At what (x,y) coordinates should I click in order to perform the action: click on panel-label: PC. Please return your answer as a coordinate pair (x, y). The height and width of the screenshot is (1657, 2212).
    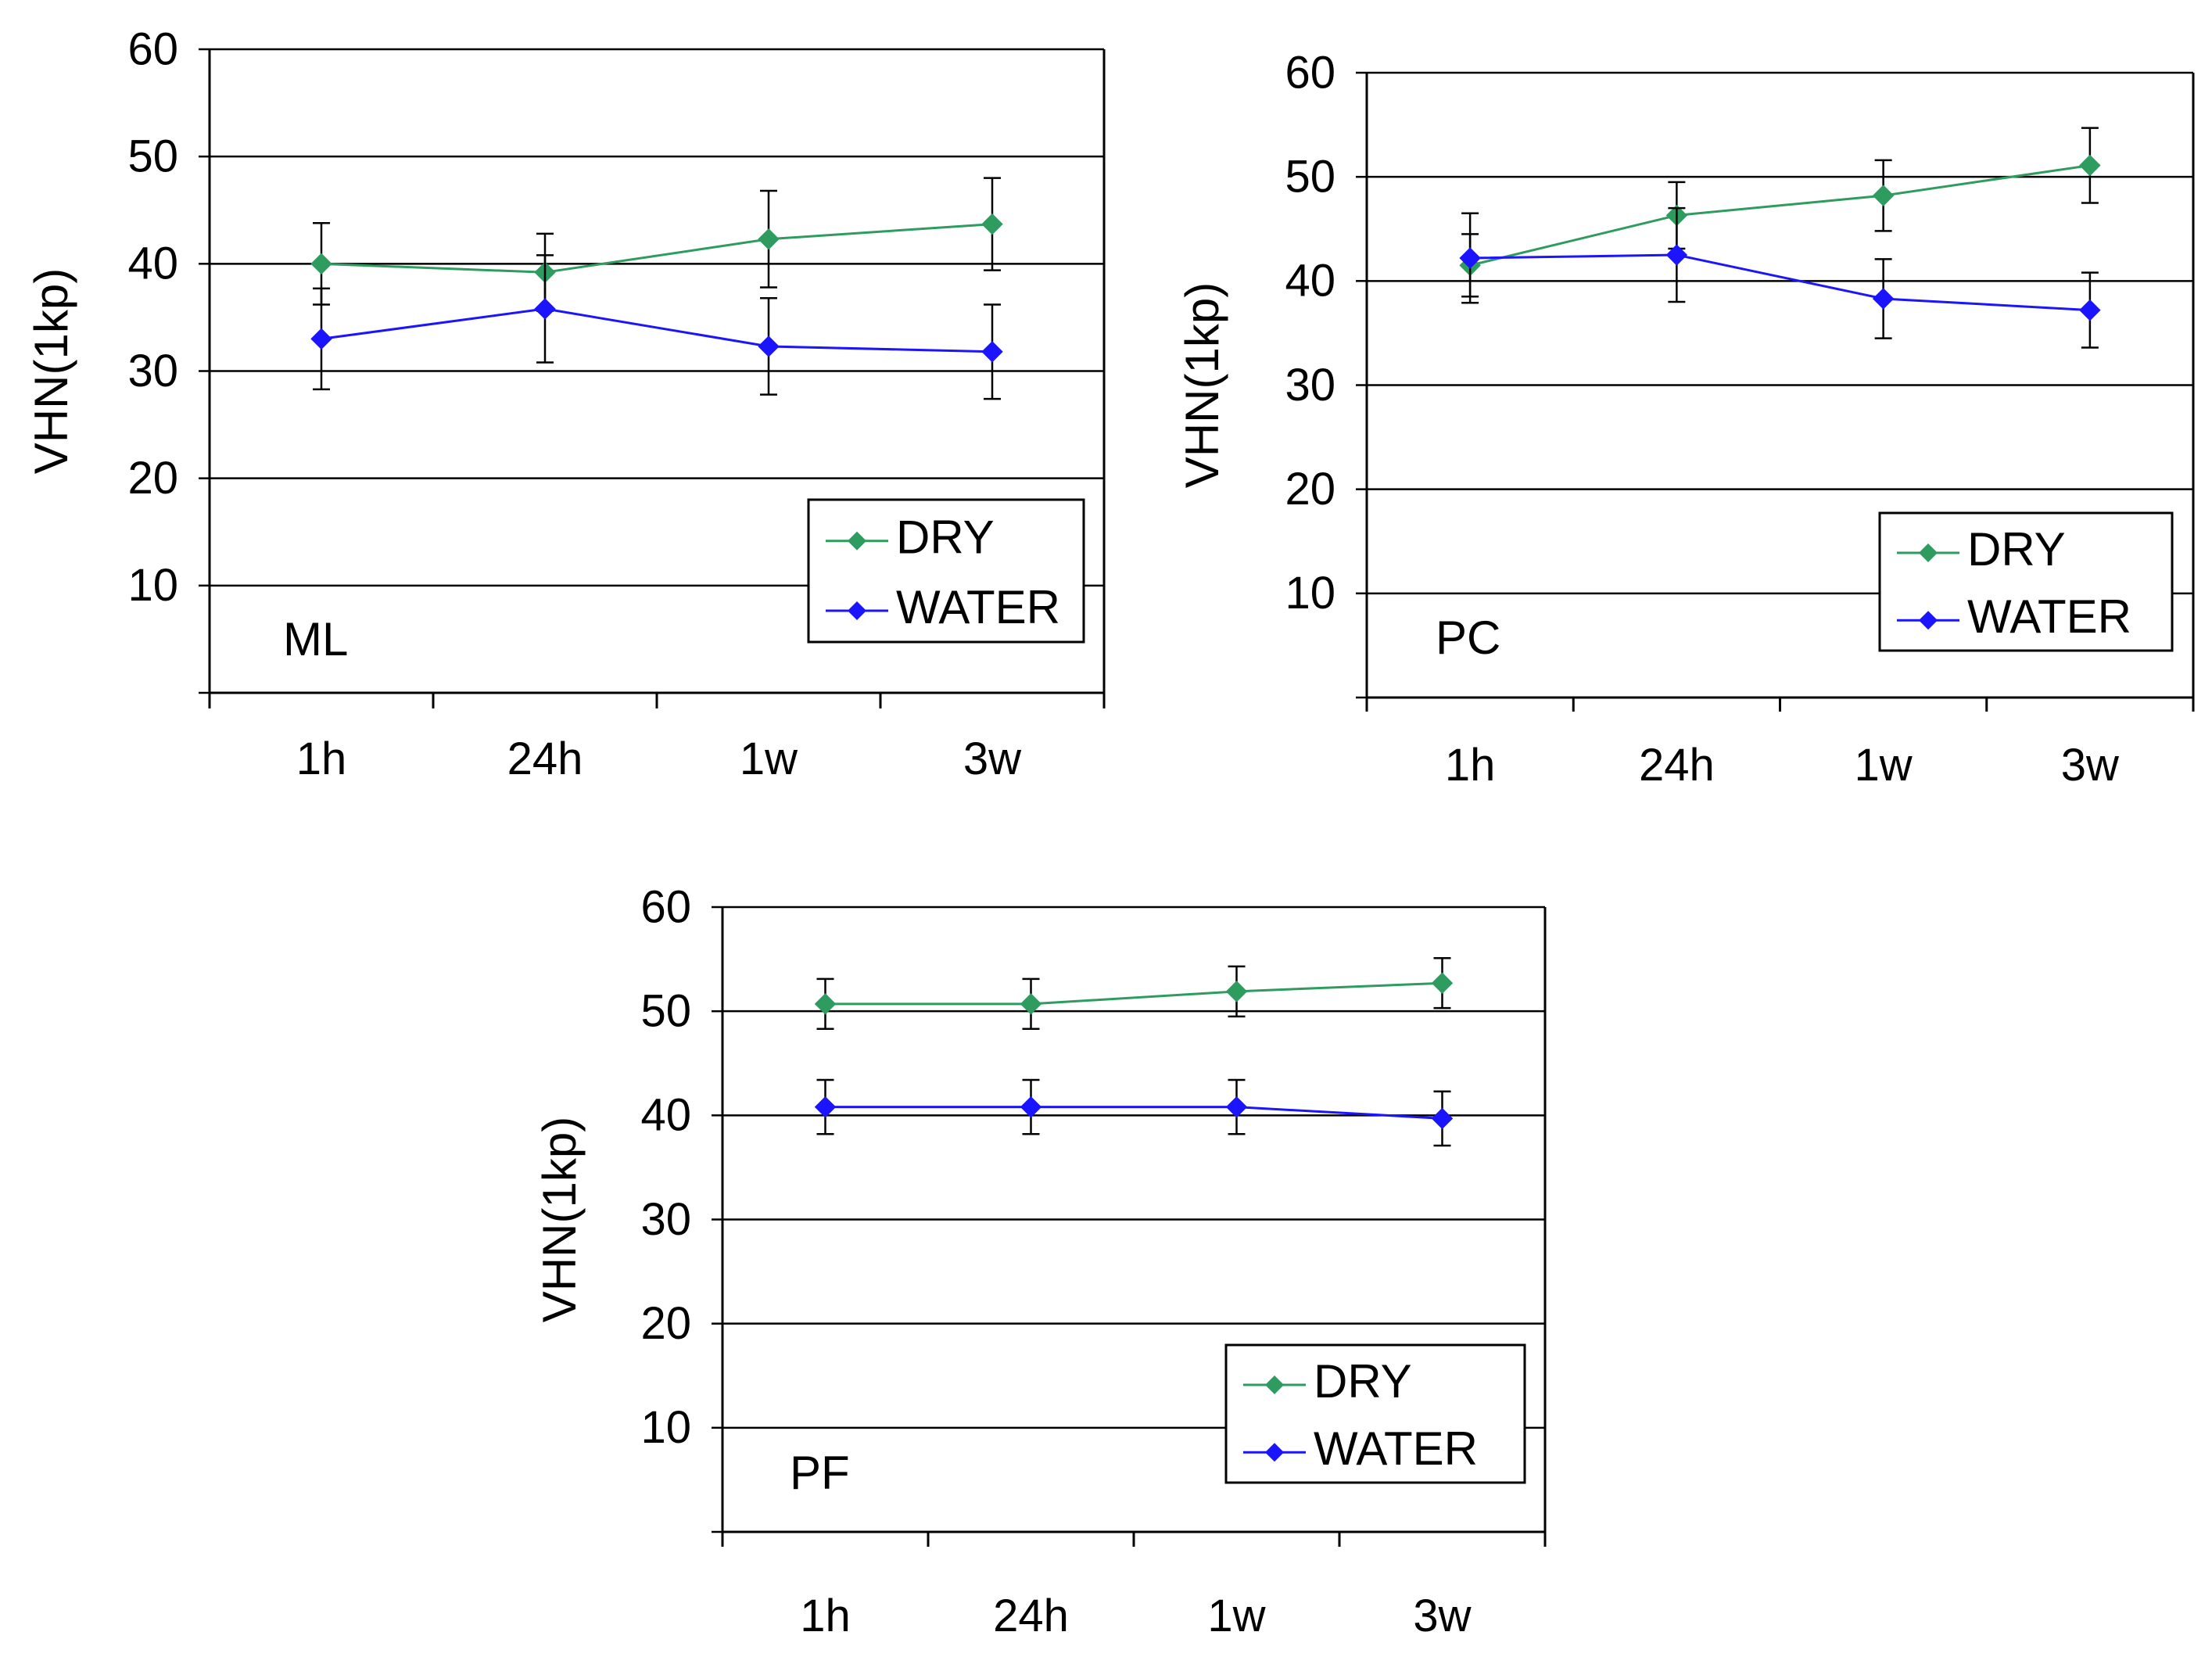
    Looking at the image, I should click on (1468, 638).